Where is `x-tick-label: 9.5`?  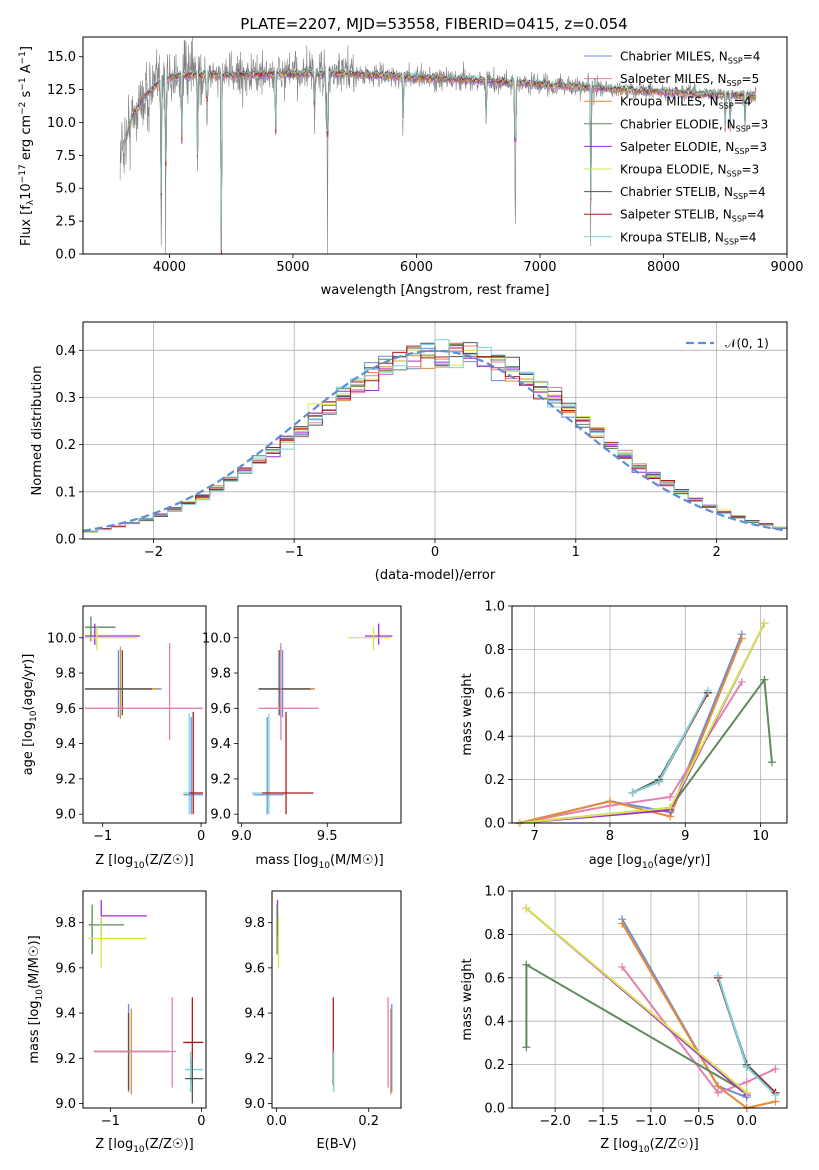
x-tick-label: 9.5 is located at coordinates (327, 836).